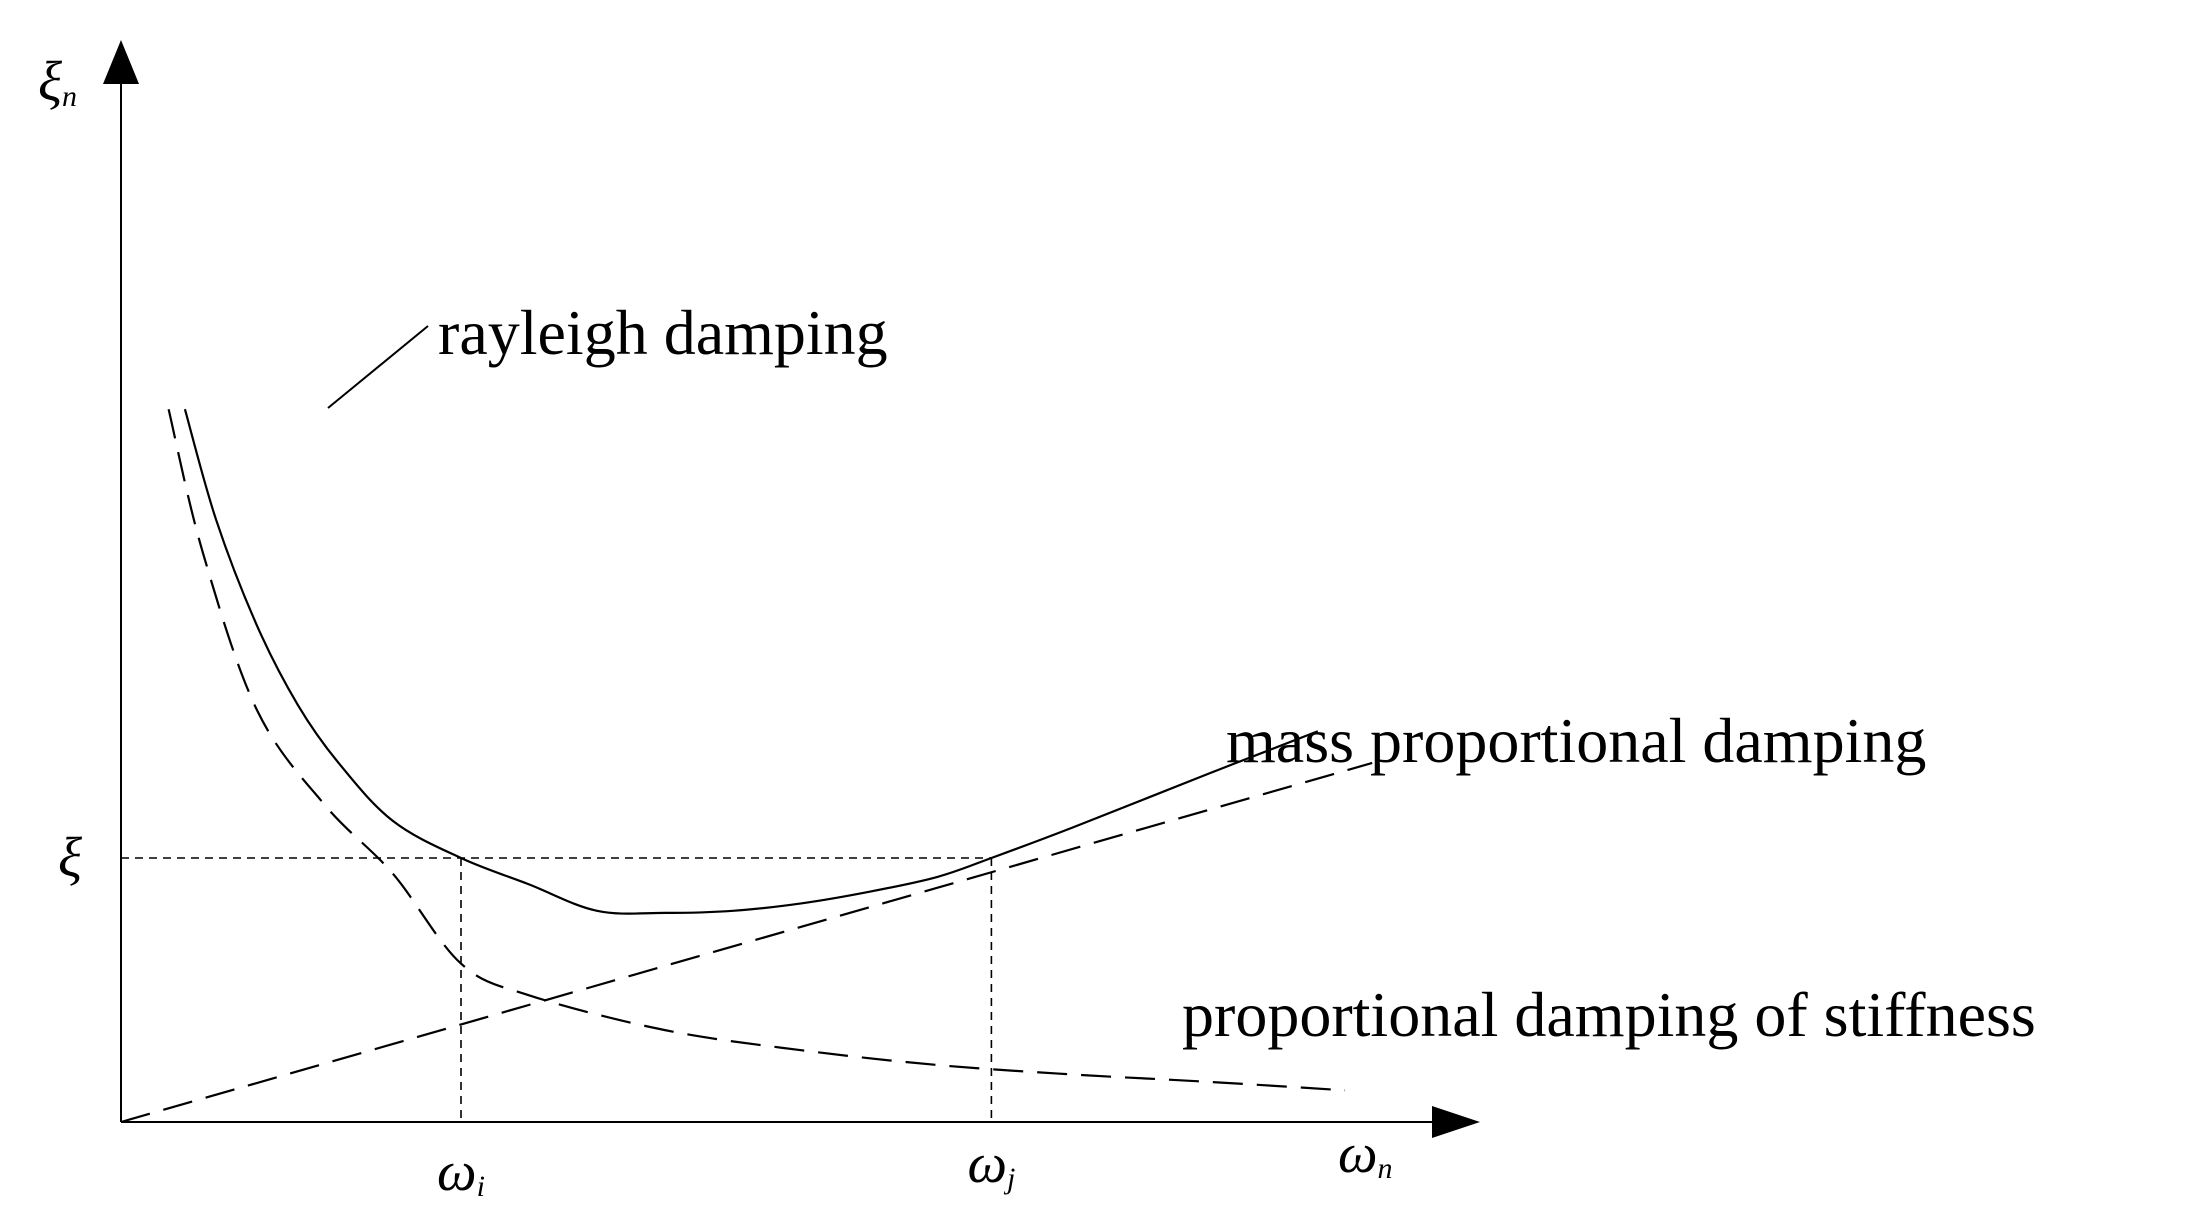 Image resolution: width=2185 pixels, height=1219 pixels. I want to click on y-axis-label: ξn, so click(57, 82).